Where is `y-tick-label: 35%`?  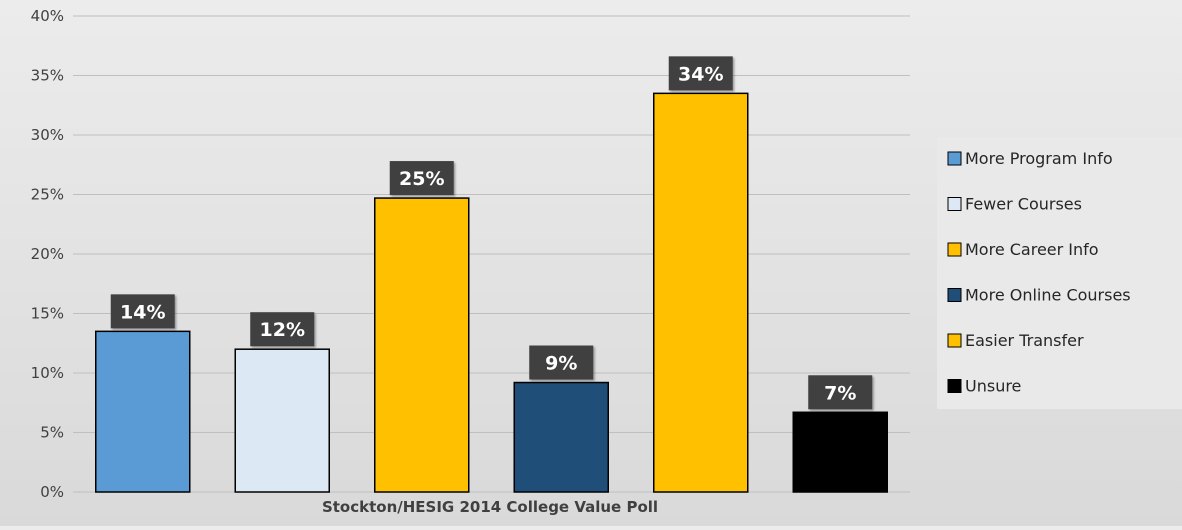 y-tick-label: 35% is located at coordinates (47, 76).